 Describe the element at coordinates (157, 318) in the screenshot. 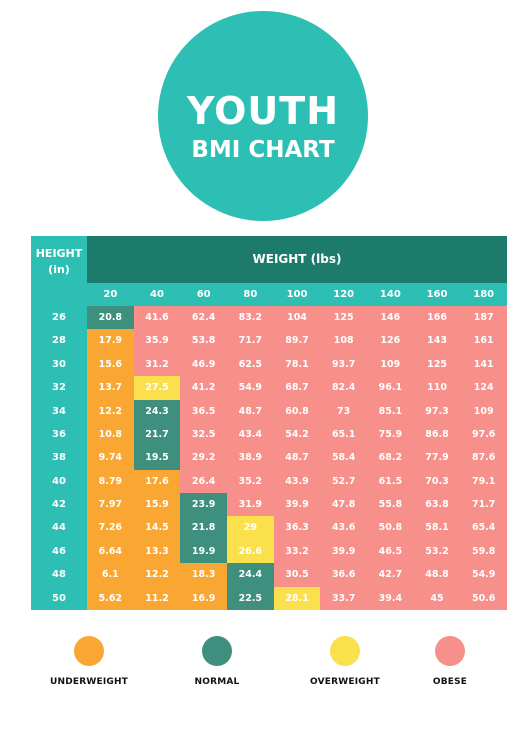

I see `bmi-cell: 41.6` at that location.